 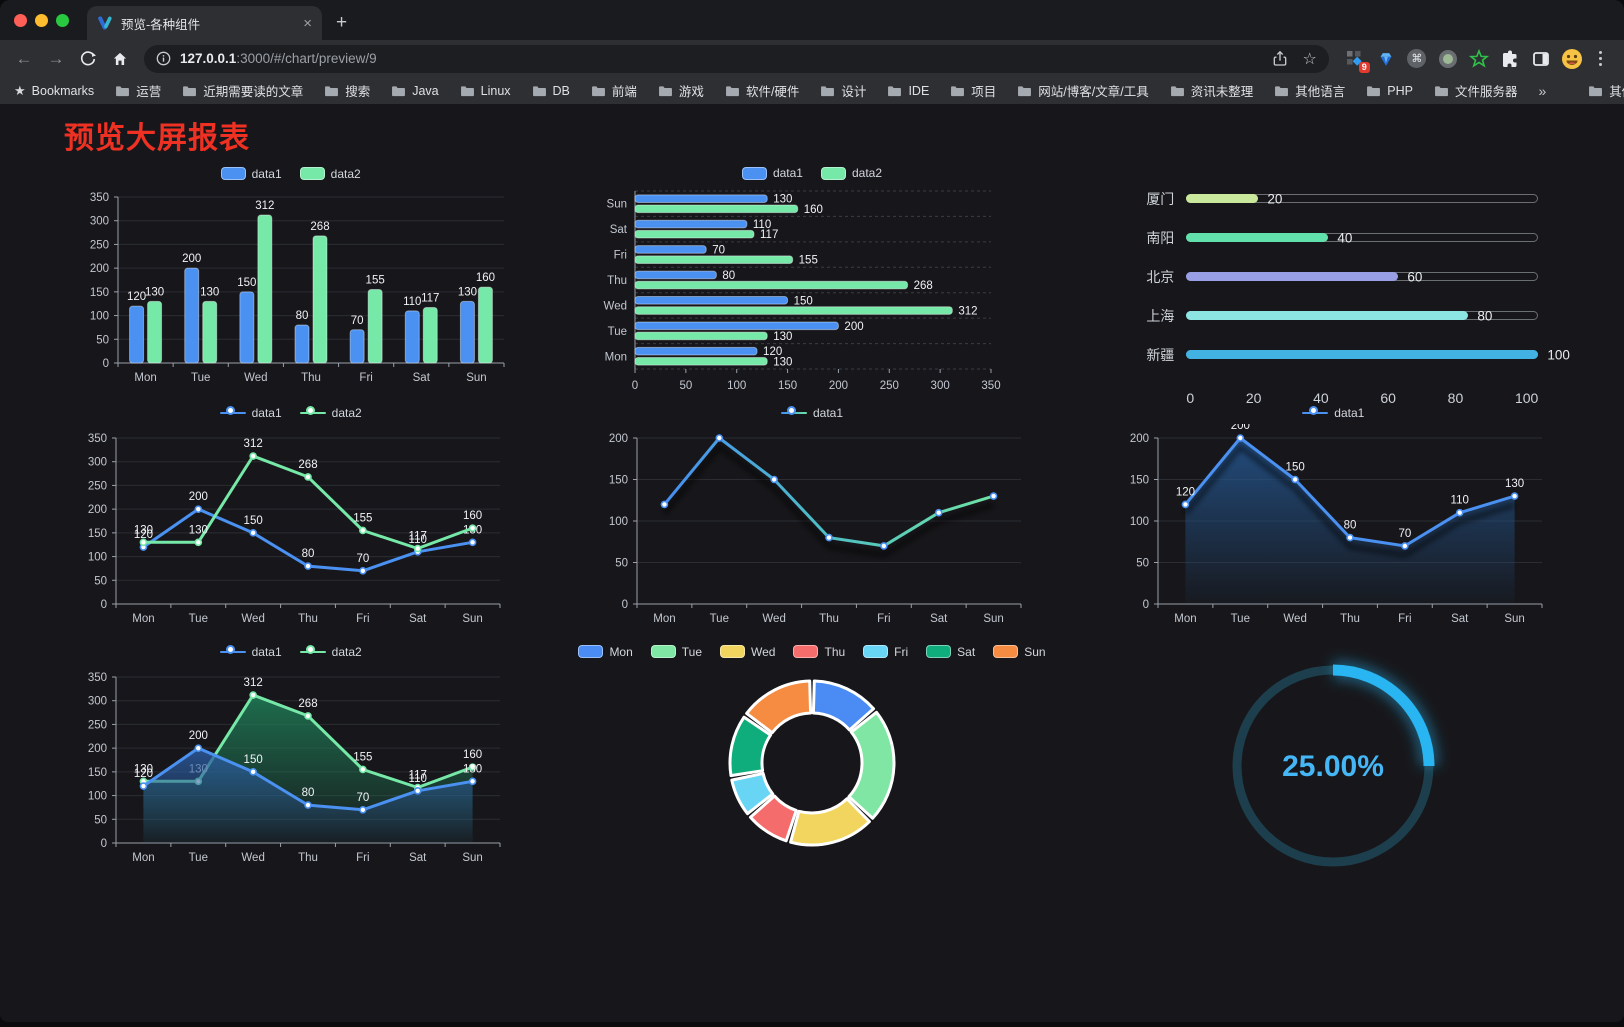 What do you see at coordinates (20, 20) in the screenshot?
I see `close-window-button` at bounding box center [20, 20].